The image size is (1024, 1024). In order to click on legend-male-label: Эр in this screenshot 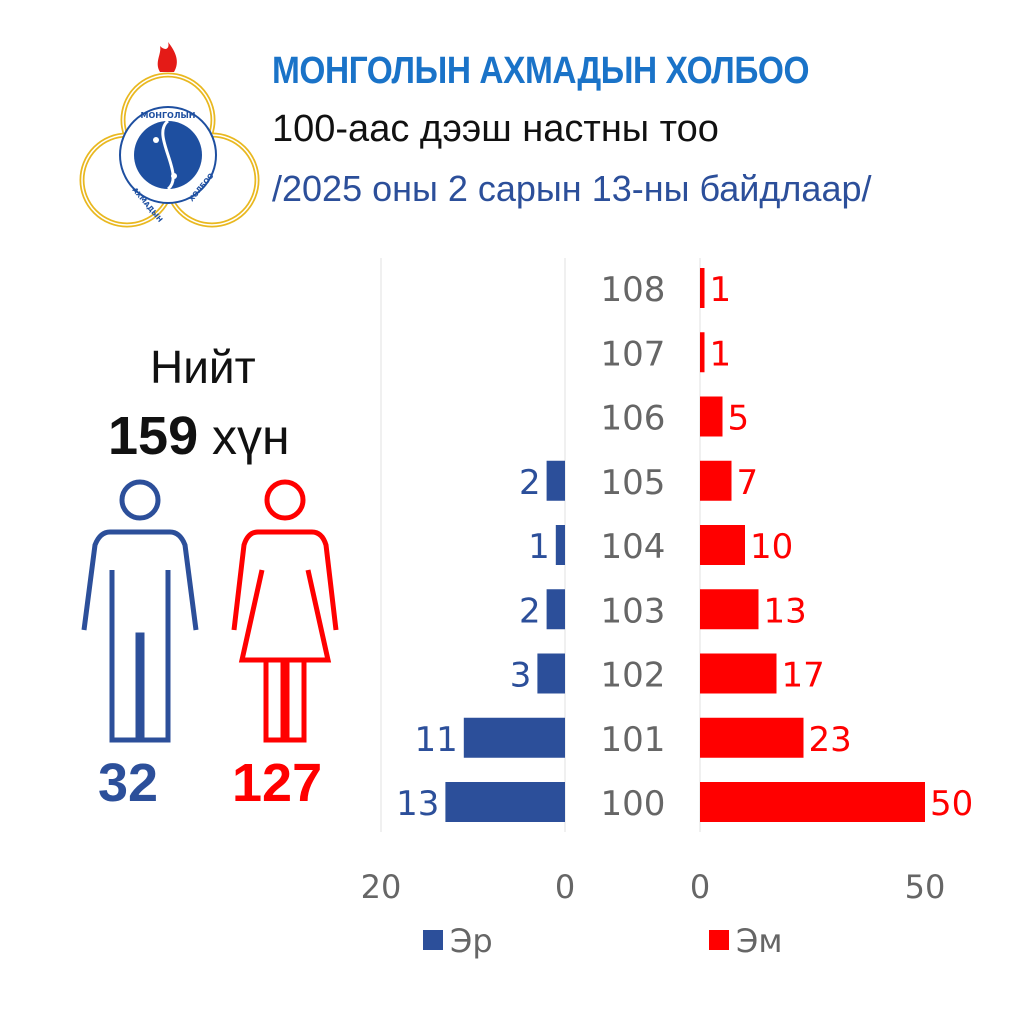, I will do `click(471, 941)`.